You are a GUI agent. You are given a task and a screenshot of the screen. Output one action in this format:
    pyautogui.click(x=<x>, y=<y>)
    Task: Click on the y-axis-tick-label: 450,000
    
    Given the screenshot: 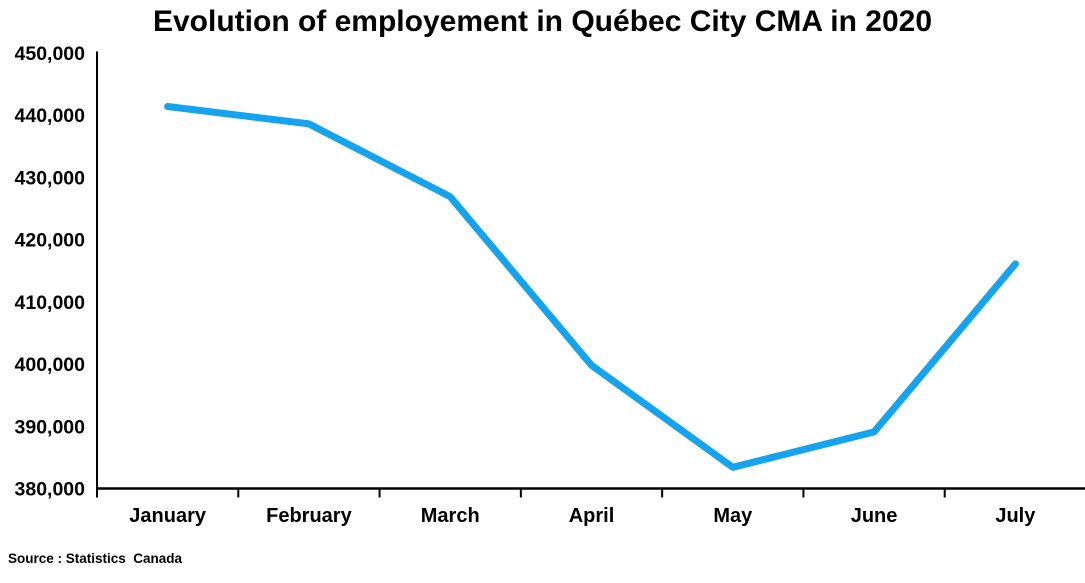 What is the action you would take?
    pyautogui.click(x=50, y=54)
    